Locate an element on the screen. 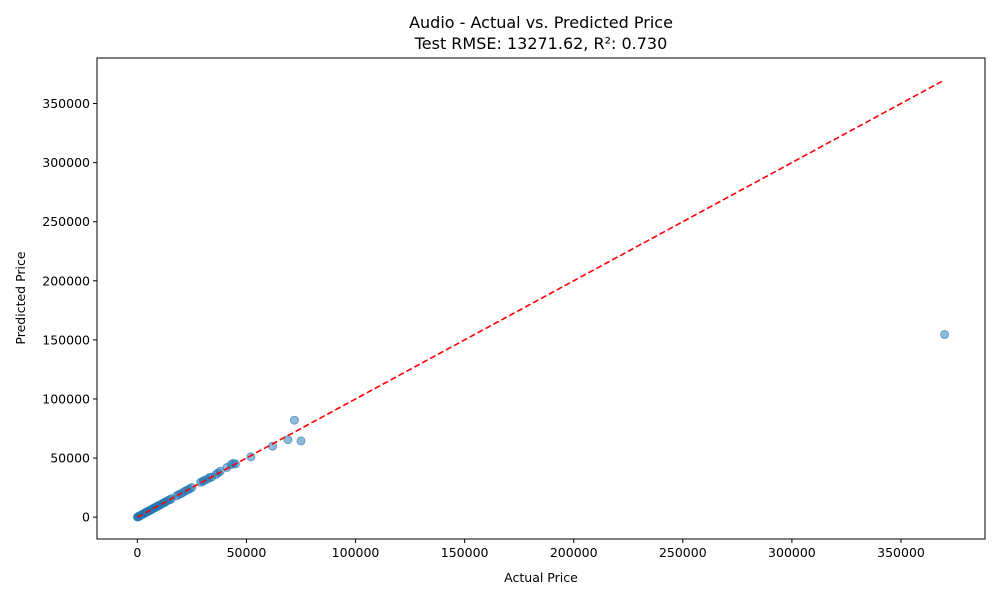 This screenshot has height=600, width=1000. x-tick-label: 200000 is located at coordinates (574, 552).